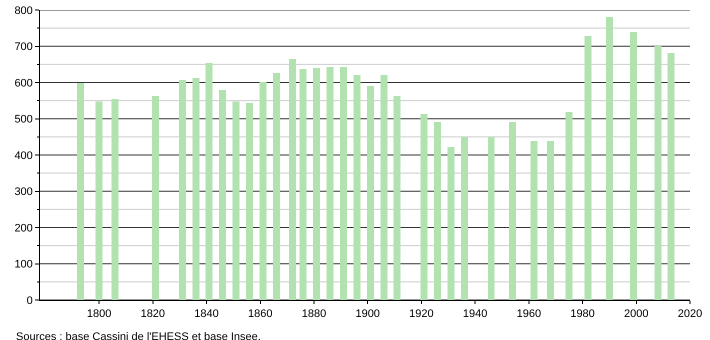 The image size is (710, 340). I want to click on x-tick-label: 1820, so click(153, 314).